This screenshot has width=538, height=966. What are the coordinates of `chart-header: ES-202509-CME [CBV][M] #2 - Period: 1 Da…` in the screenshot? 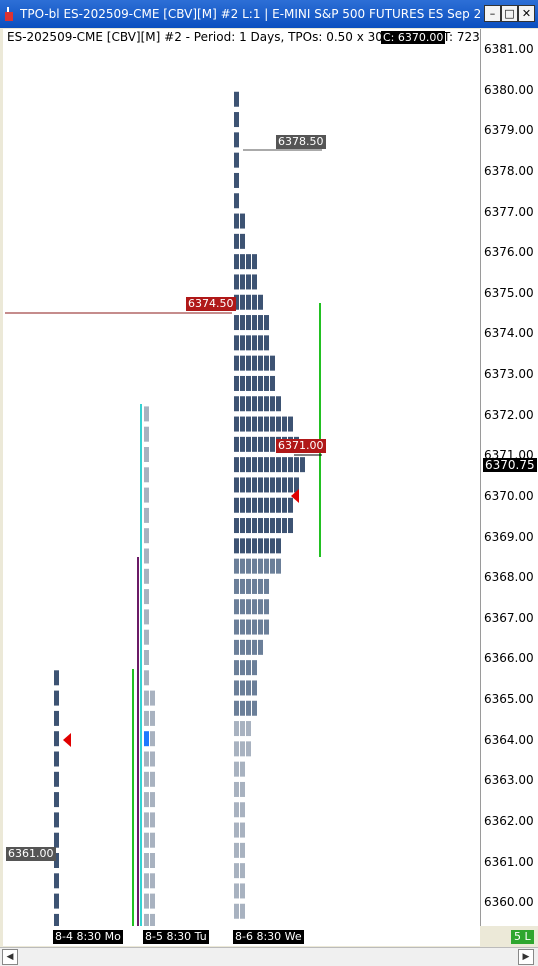 It's located at (208, 37).